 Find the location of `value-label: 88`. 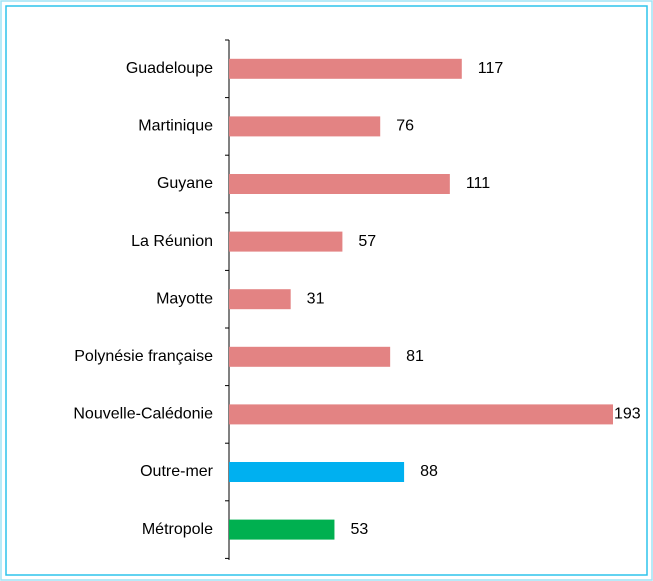

value-label: 88 is located at coordinates (429, 471).